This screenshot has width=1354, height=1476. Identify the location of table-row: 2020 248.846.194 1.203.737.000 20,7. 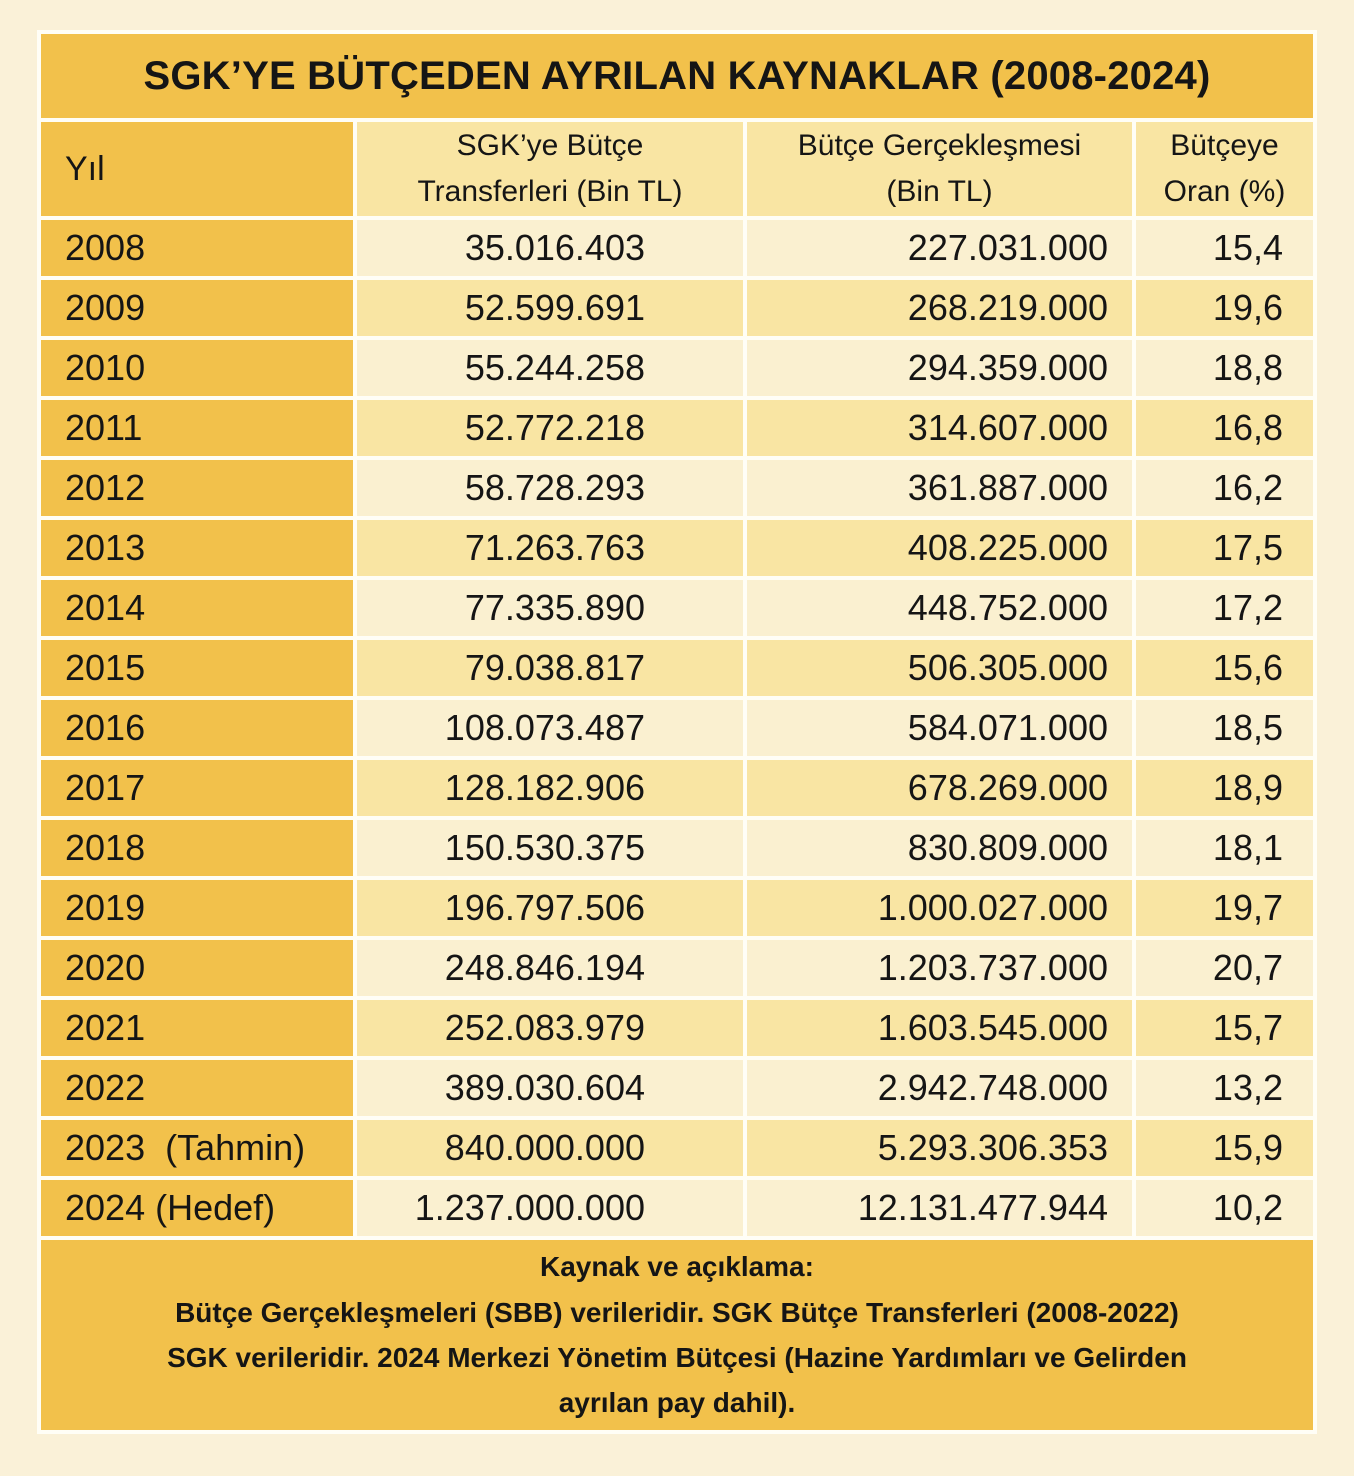
(677, 968).